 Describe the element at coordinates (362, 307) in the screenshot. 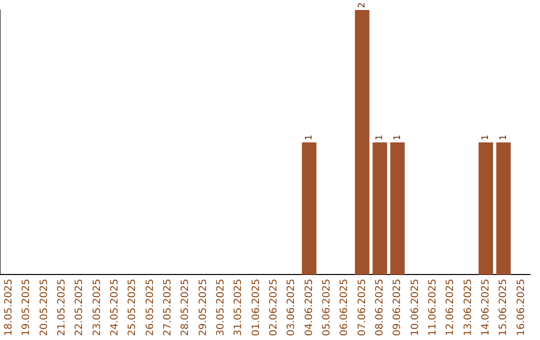

I see `x-tick-label: 07.06.2025` at that location.